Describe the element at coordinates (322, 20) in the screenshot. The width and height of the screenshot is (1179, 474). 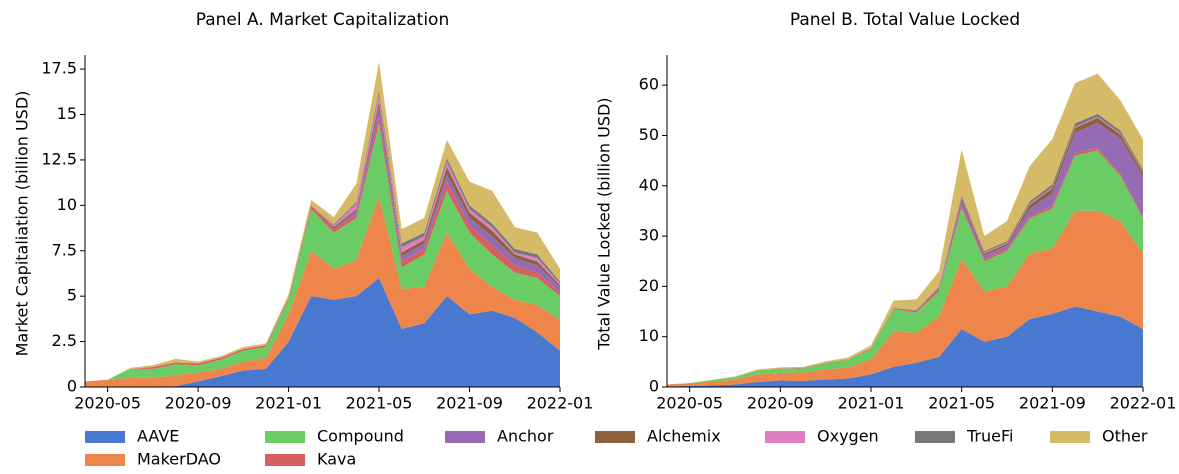
I see `panel-title: Panel A. Market Capitalization` at that location.